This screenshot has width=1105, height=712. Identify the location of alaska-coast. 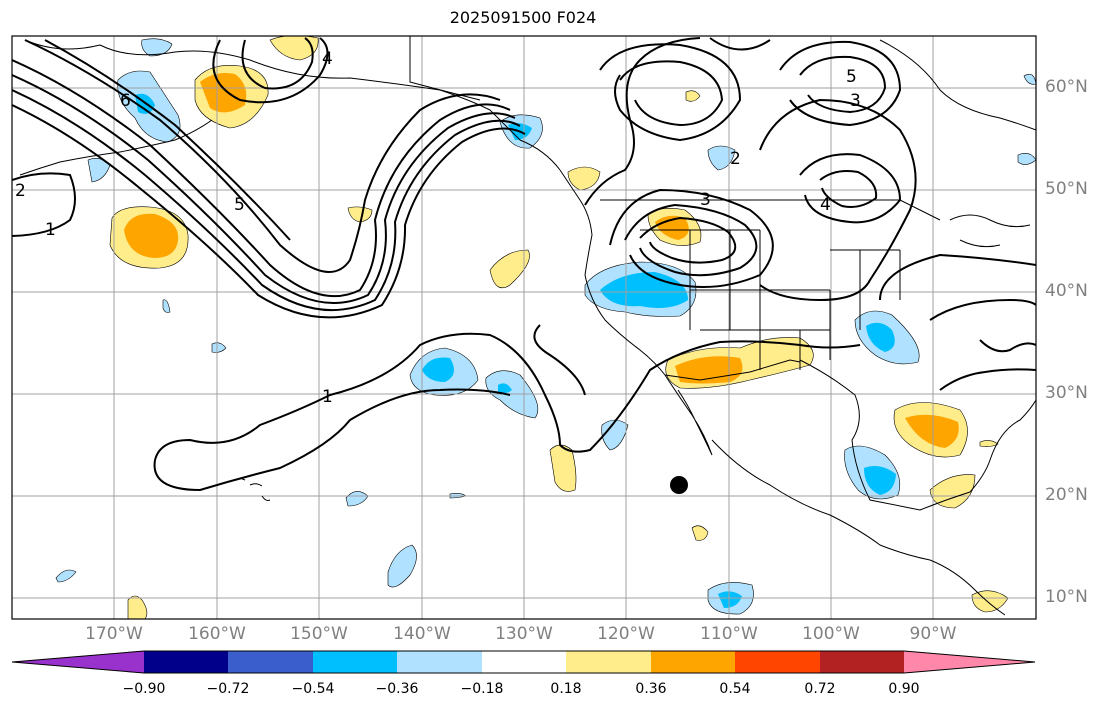
(292, 105).